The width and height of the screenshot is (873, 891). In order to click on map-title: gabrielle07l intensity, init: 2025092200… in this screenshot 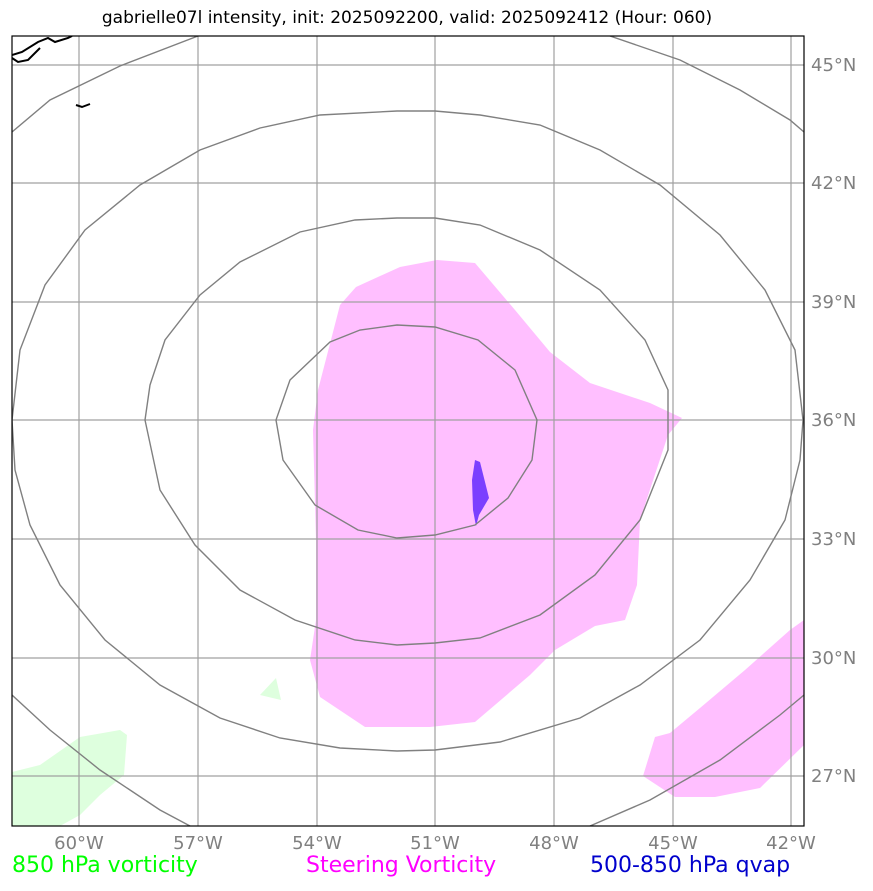, I will do `click(407, 18)`.